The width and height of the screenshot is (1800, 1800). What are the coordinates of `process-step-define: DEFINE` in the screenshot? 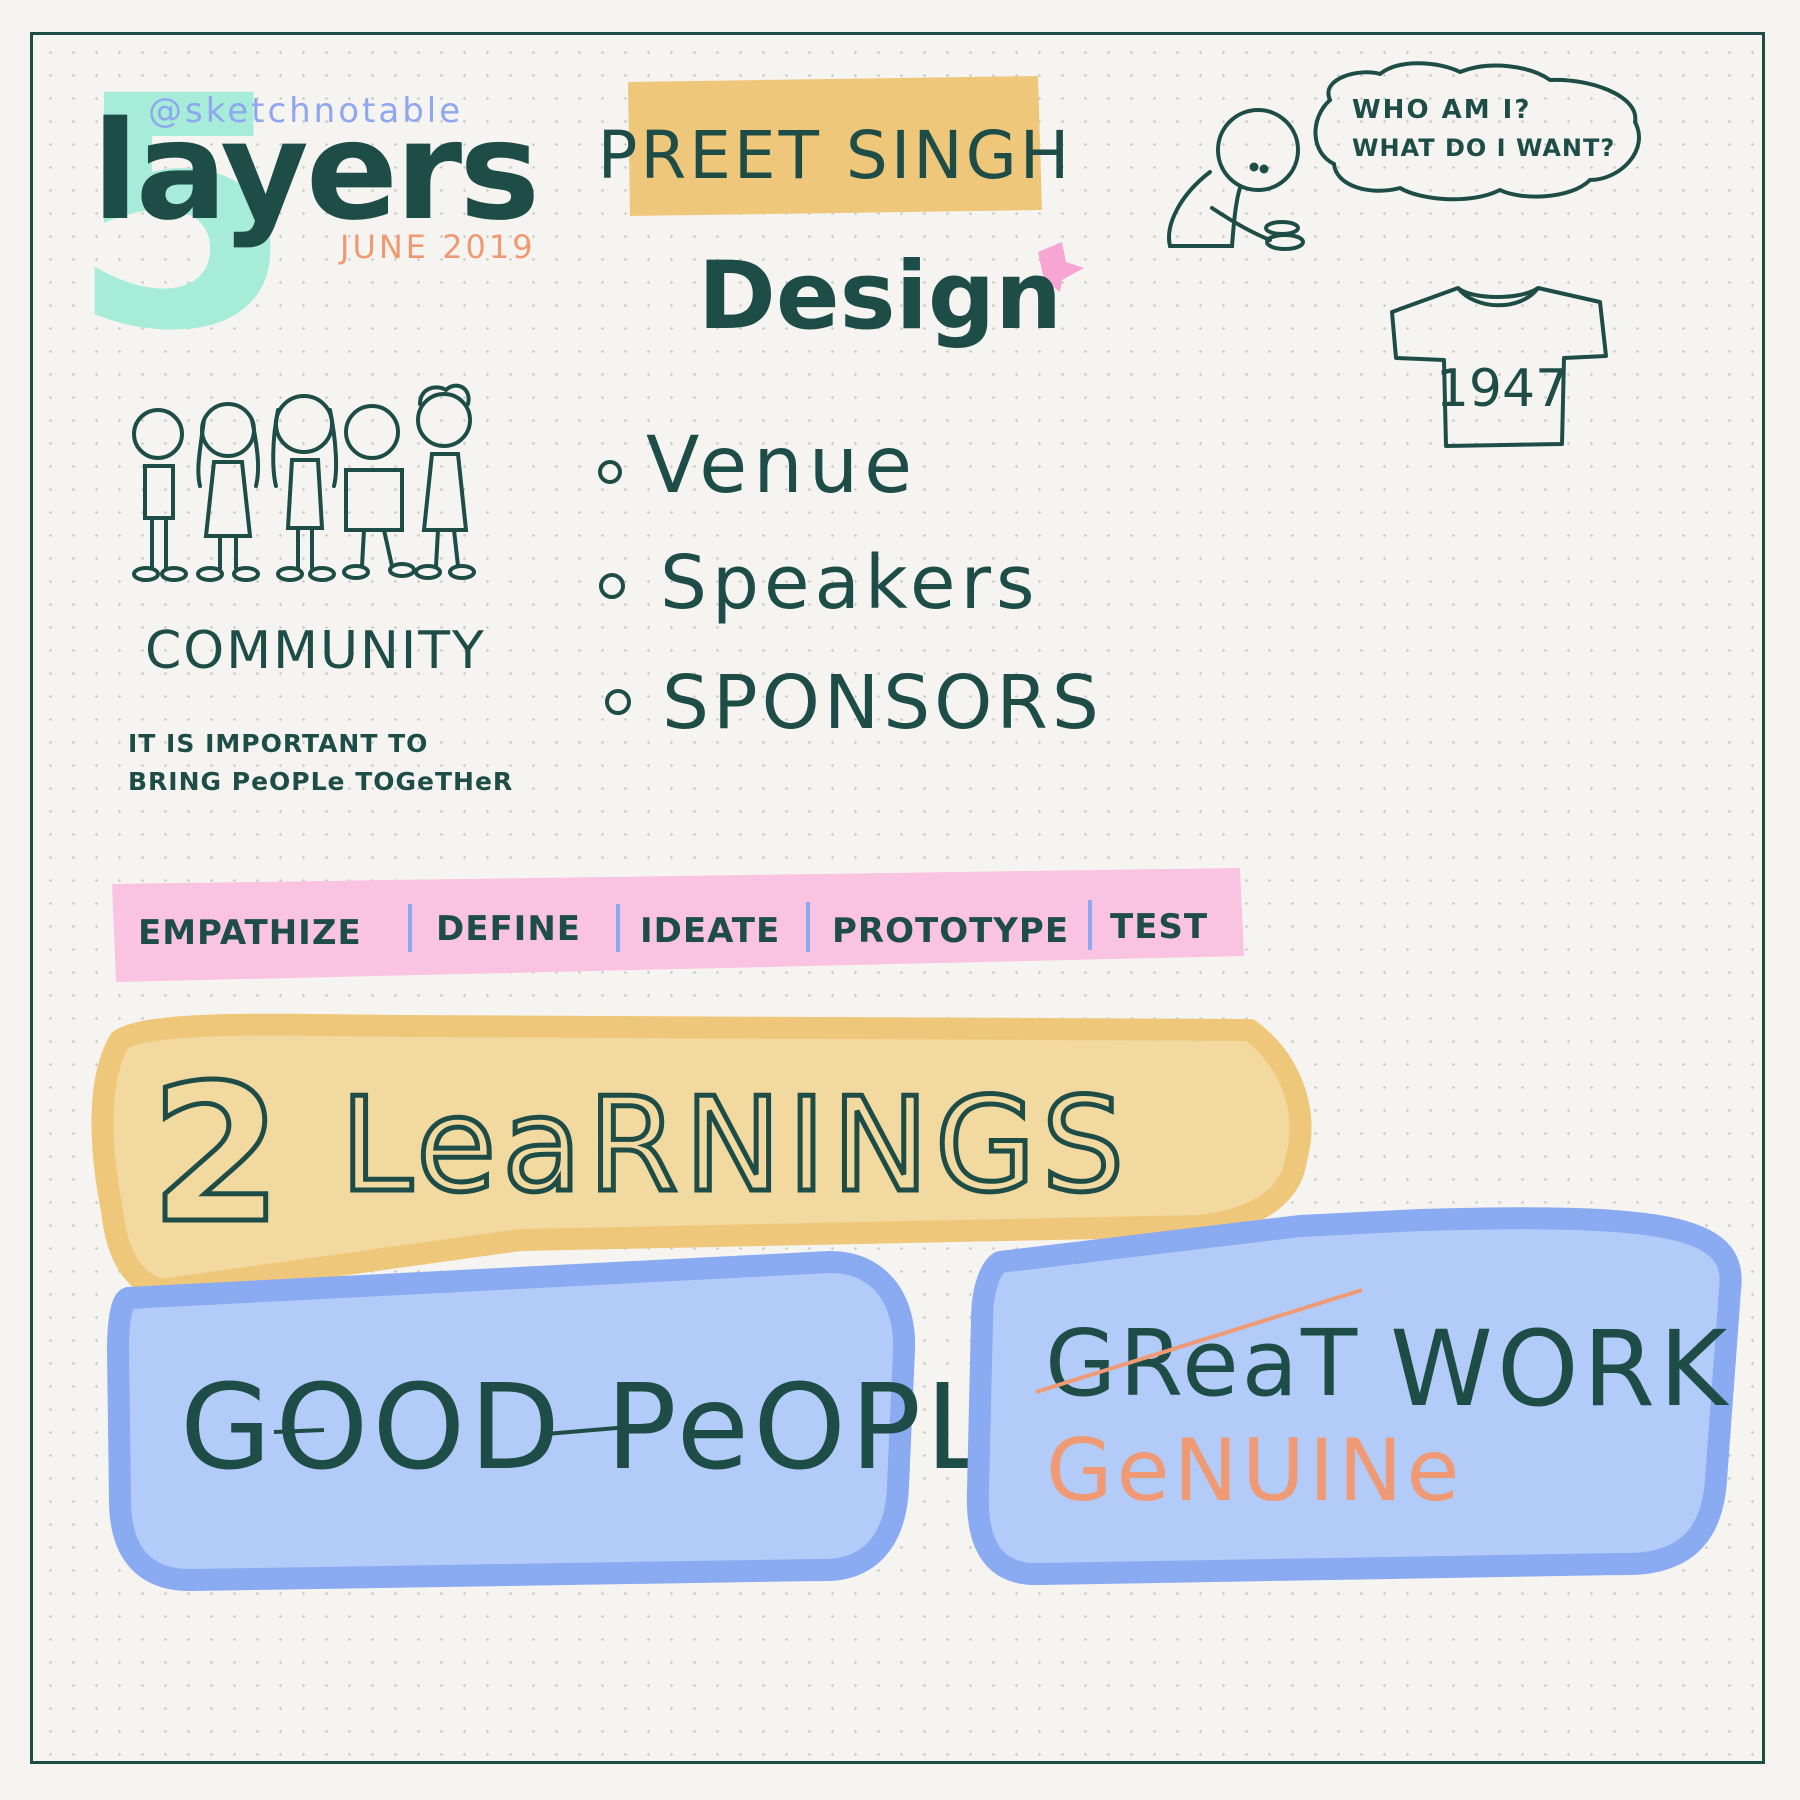 It's located at (508, 929).